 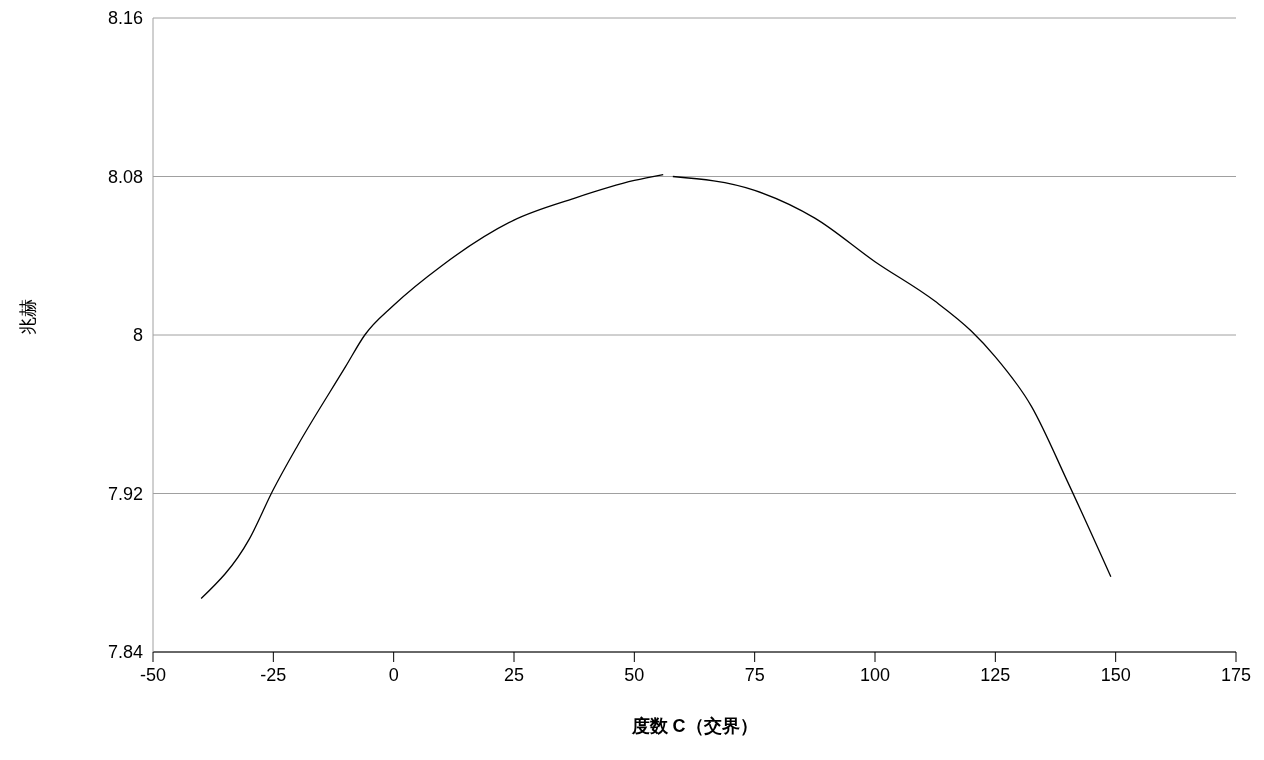 What do you see at coordinates (28, 317) in the screenshot?
I see `y-axis-title: 兆赫` at bounding box center [28, 317].